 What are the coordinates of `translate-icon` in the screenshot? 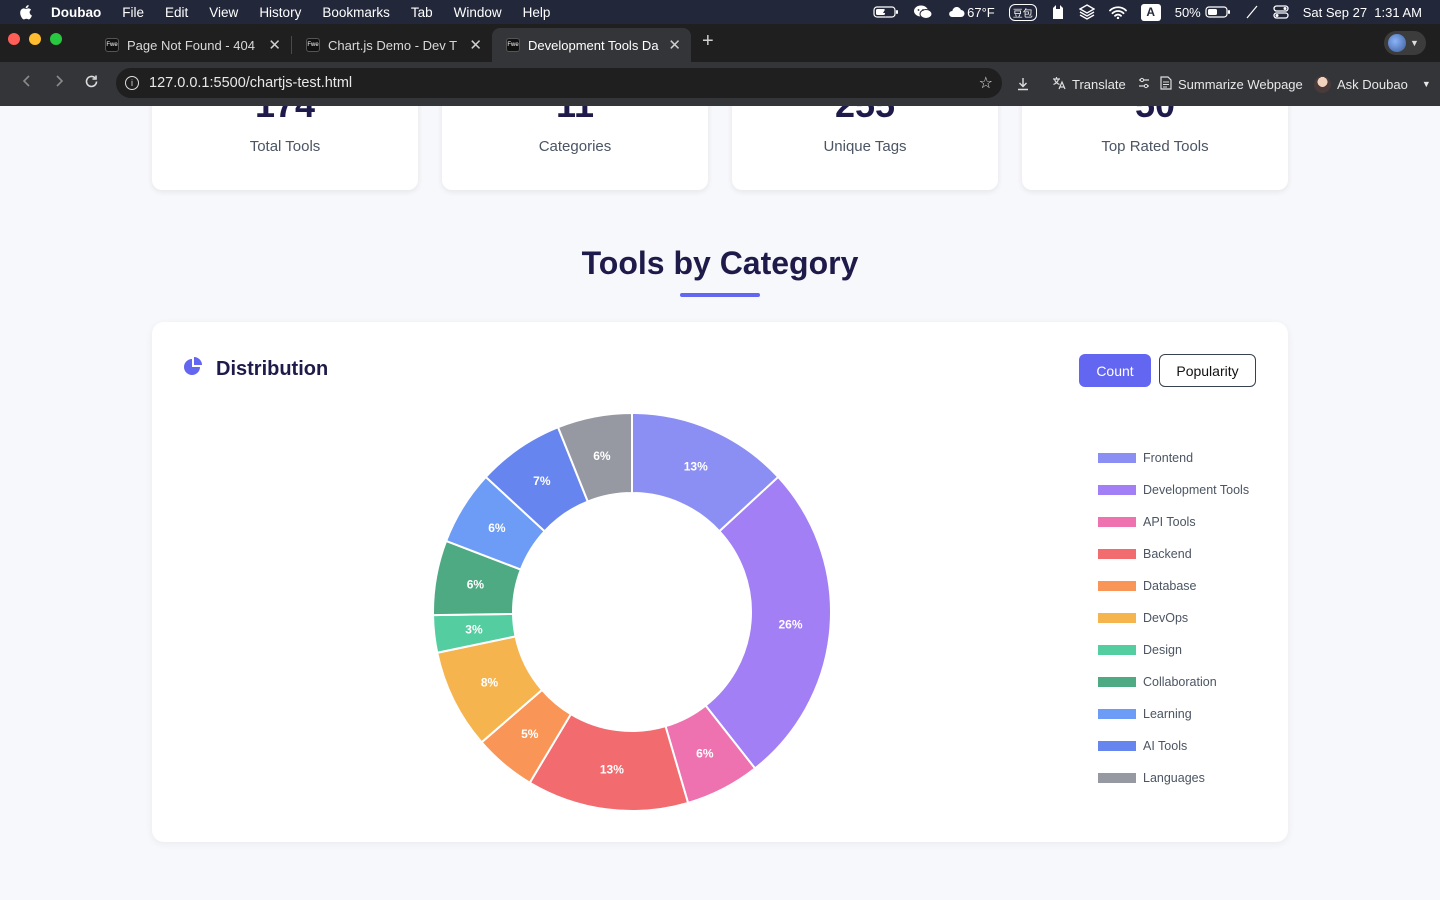 It's located at (1059, 84).